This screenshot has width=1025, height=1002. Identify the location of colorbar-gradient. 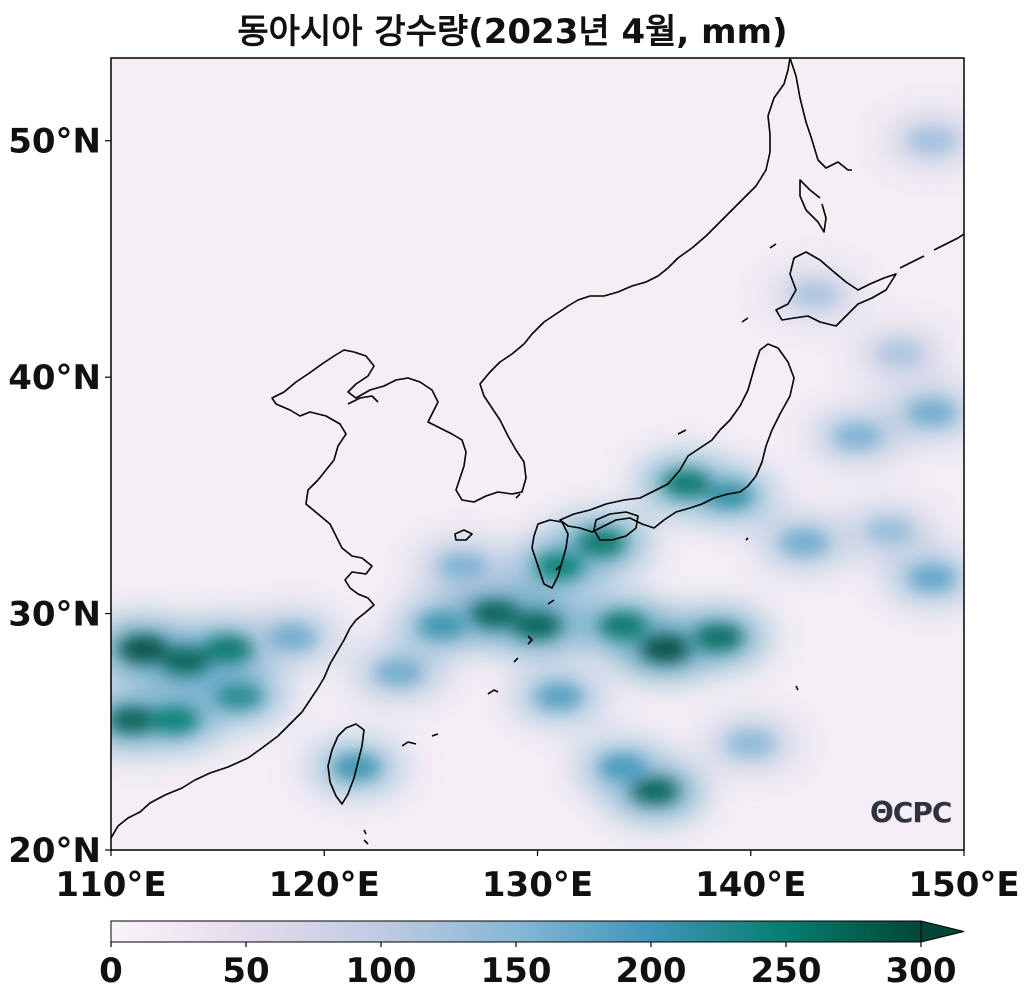
(516, 931).